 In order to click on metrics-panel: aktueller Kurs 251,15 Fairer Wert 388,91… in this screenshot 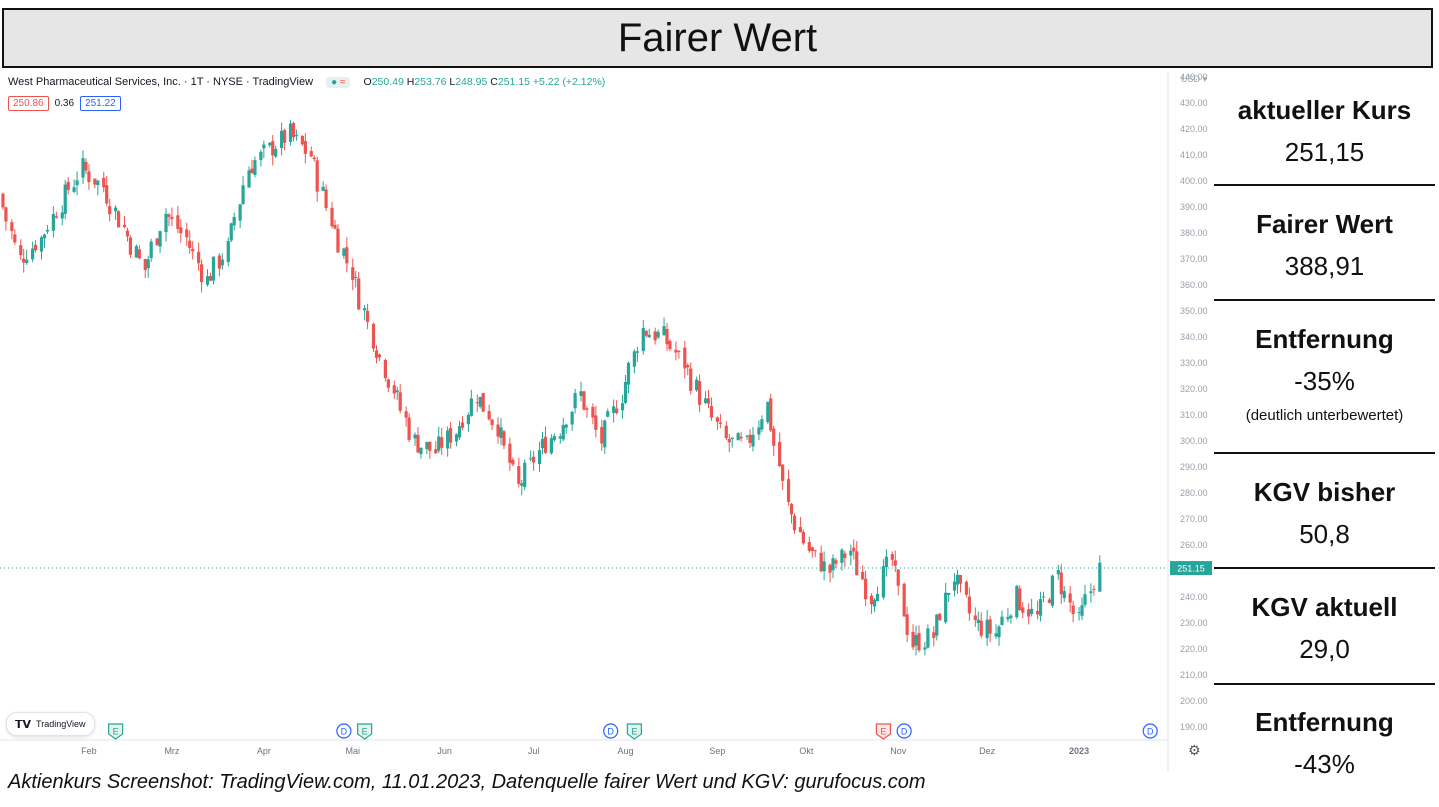, I will do `click(1324, 439)`.